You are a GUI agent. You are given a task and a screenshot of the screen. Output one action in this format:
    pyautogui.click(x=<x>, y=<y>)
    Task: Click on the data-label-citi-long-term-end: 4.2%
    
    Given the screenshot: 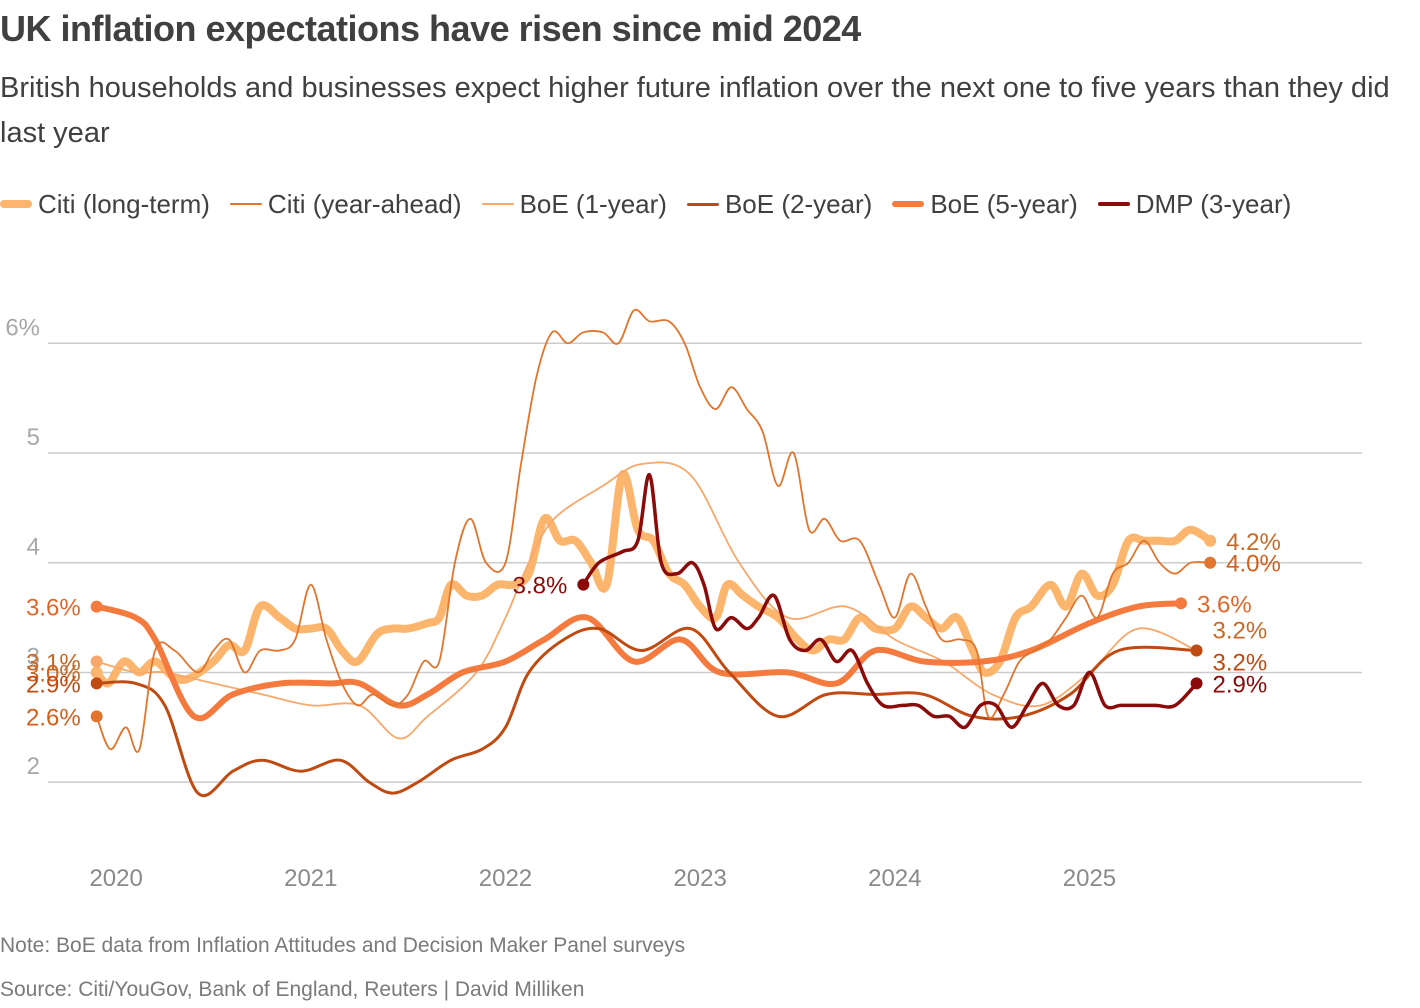 What is the action you would take?
    pyautogui.click(x=1253, y=542)
    